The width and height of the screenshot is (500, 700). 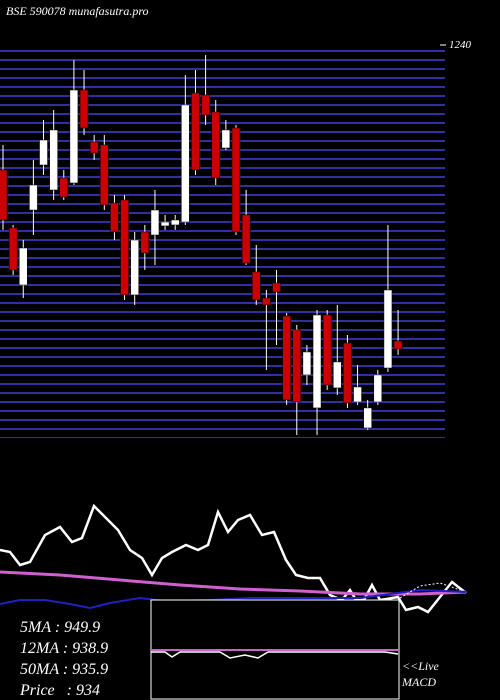 I want to click on macd-line, so click(x=275, y=655).